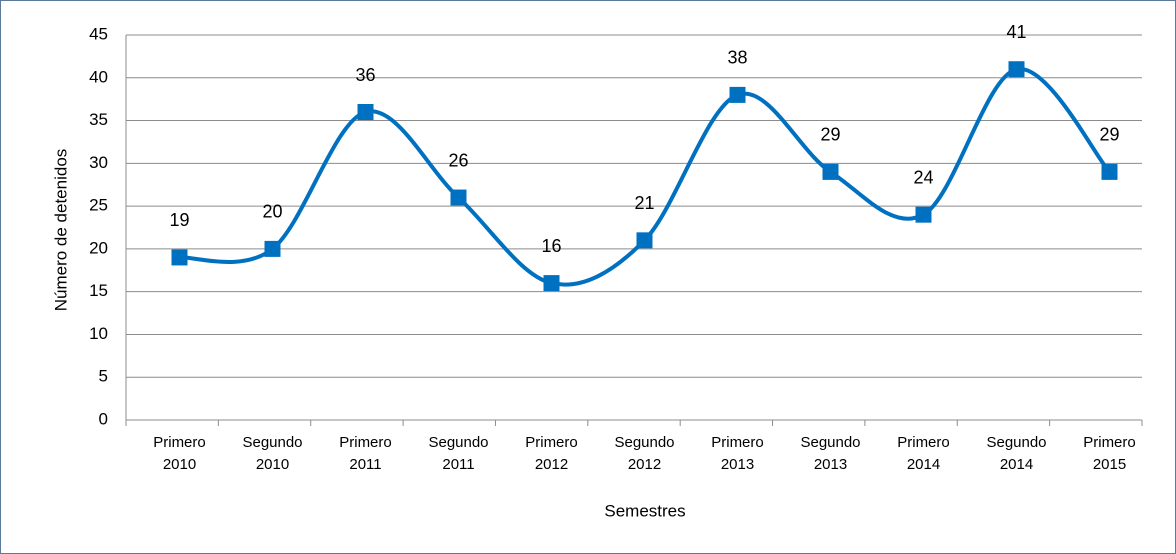 Image resolution: width=1176 pixels, height=554 pixels. What do you see at coordinates (272, 212) in the screenshot?
I see `data-label: 20` at bounding box center [272, 212].